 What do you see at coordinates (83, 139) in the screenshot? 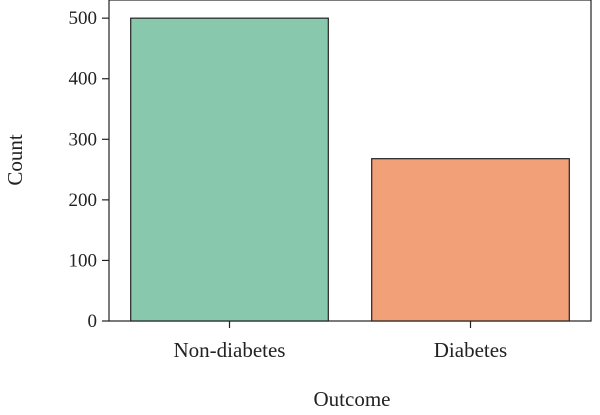
I see `y-tick-label: 300` at bounding box center [83, 139].